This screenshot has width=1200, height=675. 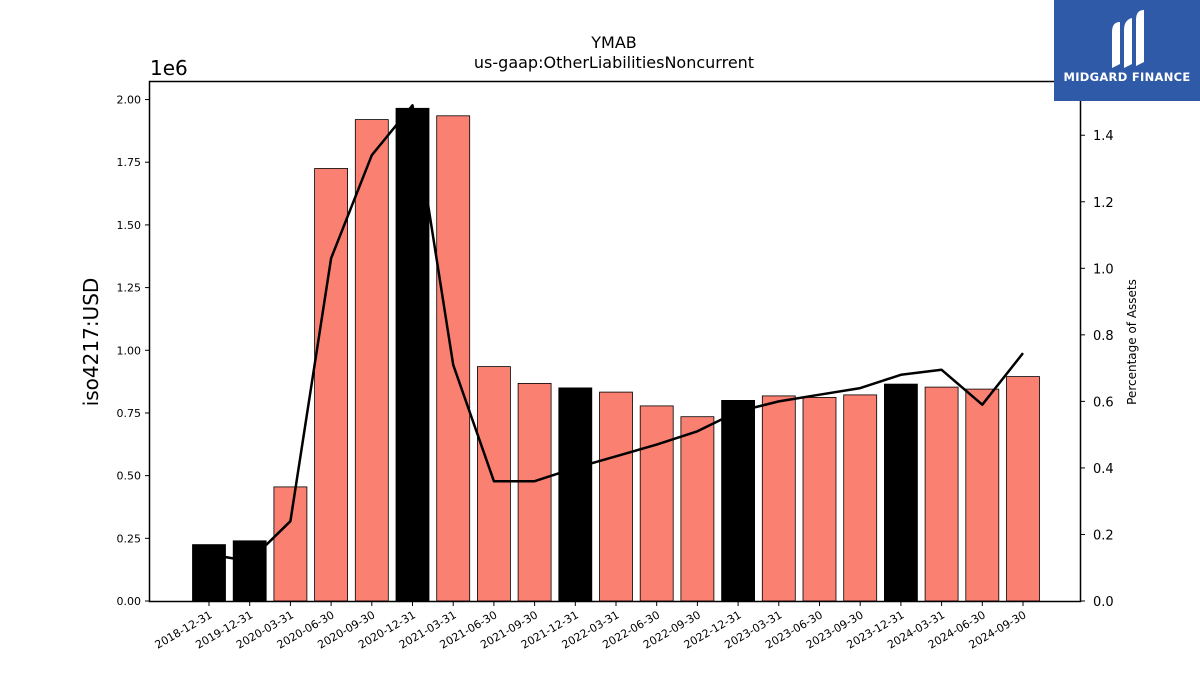 I want to click on chart-subtitle: us-gaap:OtherLiabilitiesNoncurrent, so click(x=614, y=62).